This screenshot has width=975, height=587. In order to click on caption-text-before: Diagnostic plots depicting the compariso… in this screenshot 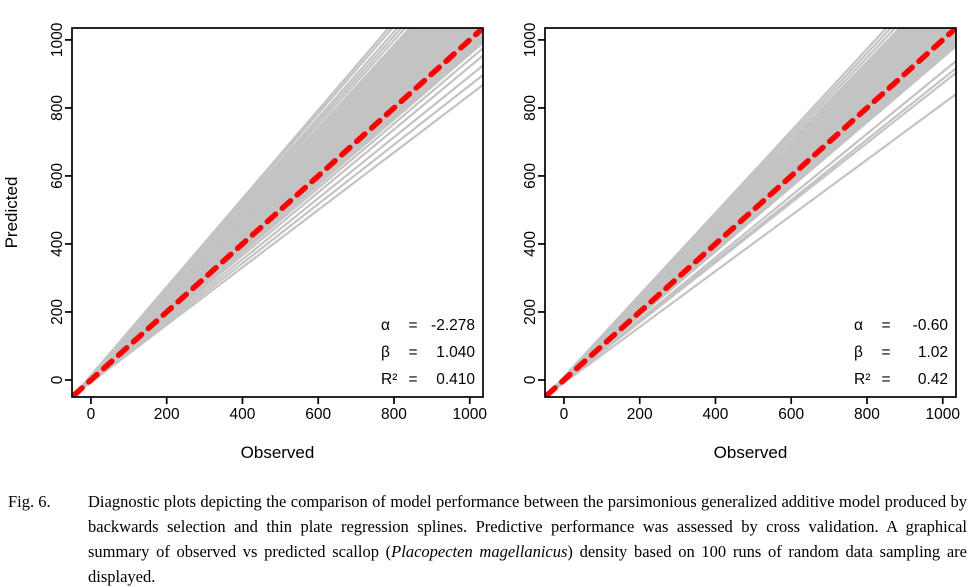, I will do `click(527, 526)`.